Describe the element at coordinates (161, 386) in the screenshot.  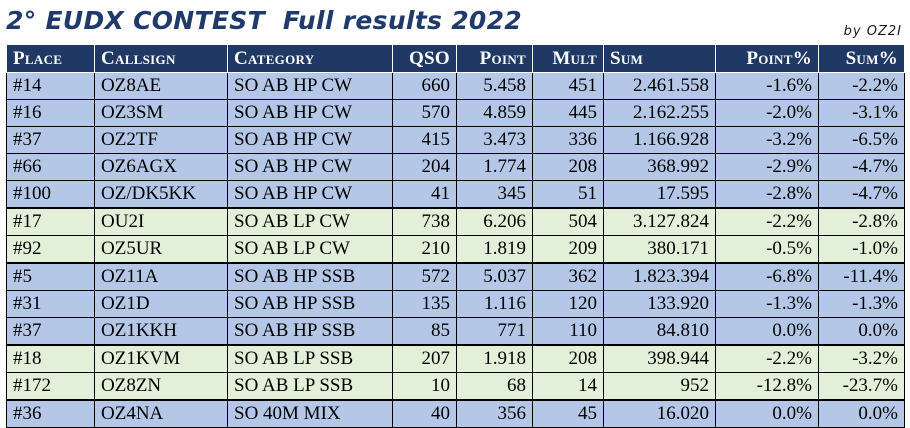
I see `callsign-cell: OZ8ZN` at that location.